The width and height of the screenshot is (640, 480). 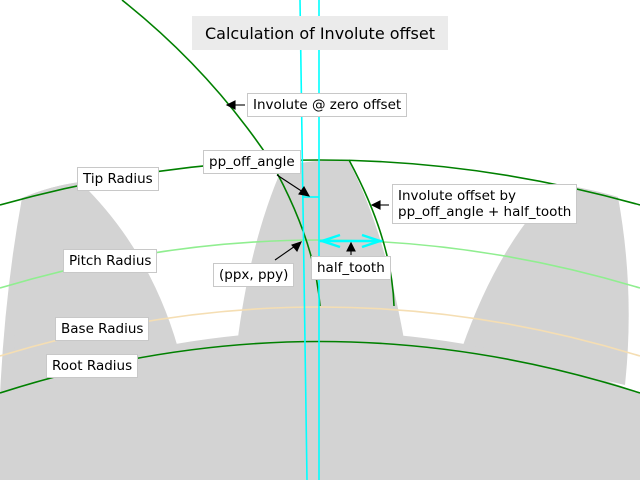 I want to click on label-half-tooth: half_tooth, so click(x=351, y=268).